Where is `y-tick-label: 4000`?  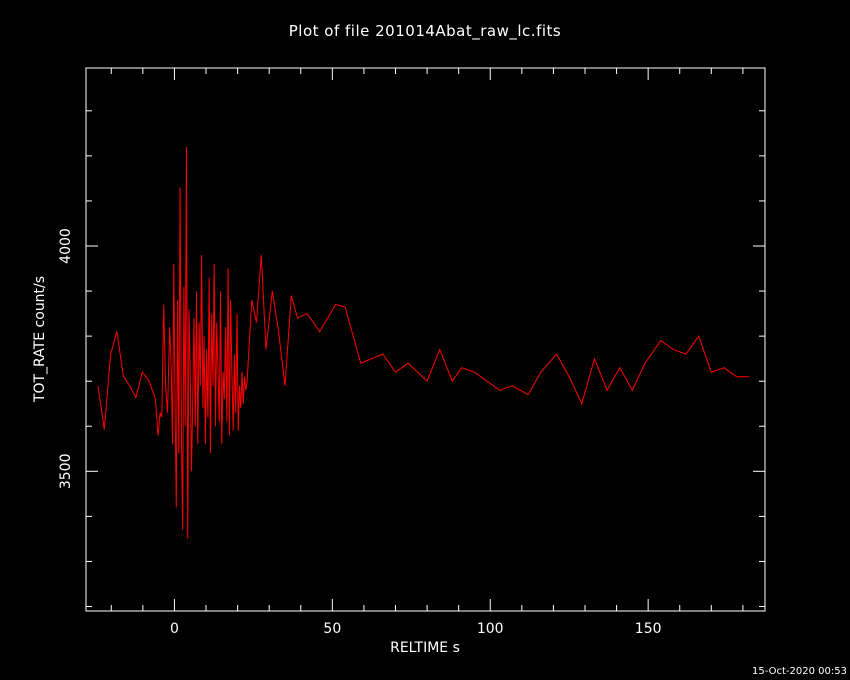 y-tick-label: 4000 is located at coordinates (66, 246).